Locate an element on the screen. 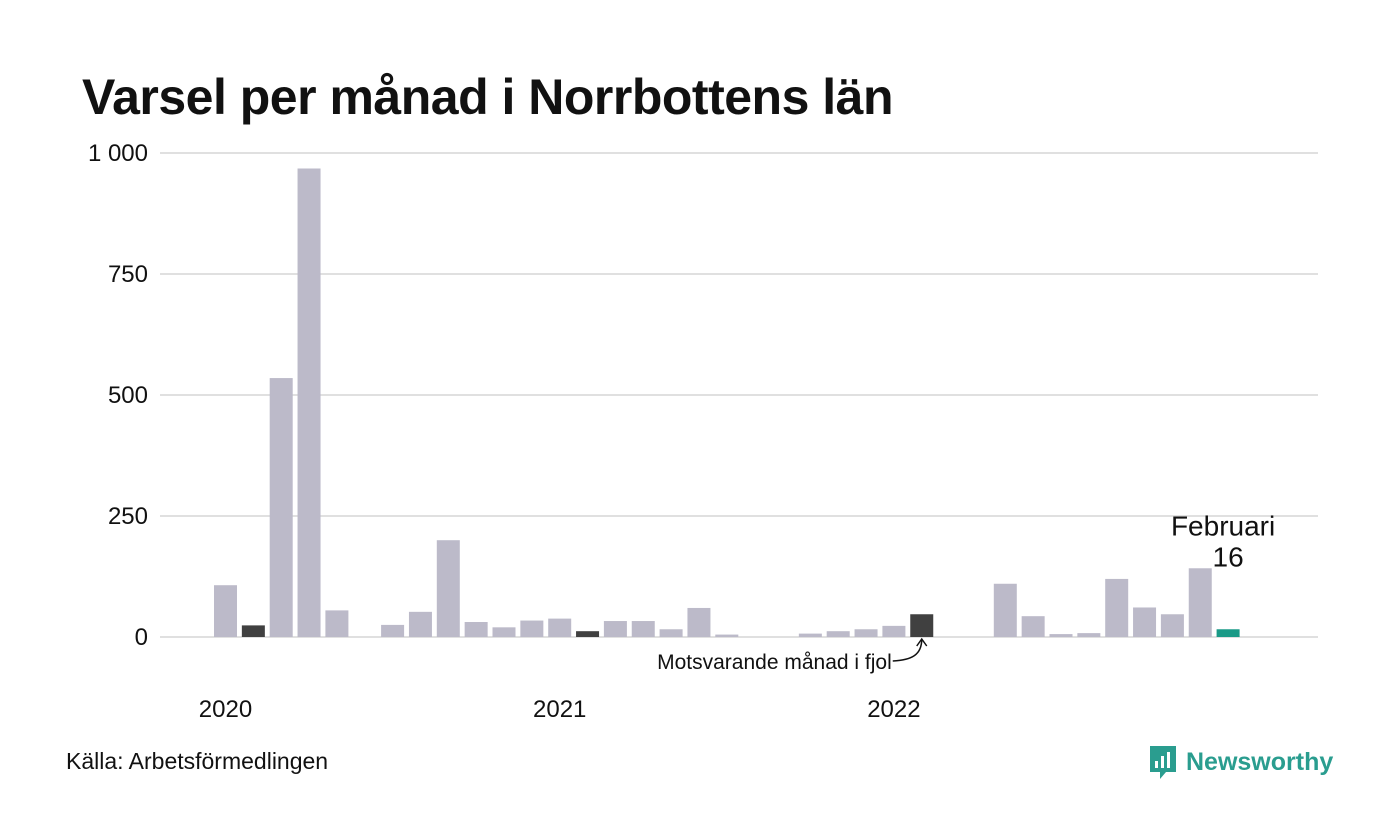  chart-title: Varsel per månad i Norrbottens län is located at coordinates (488, 97).